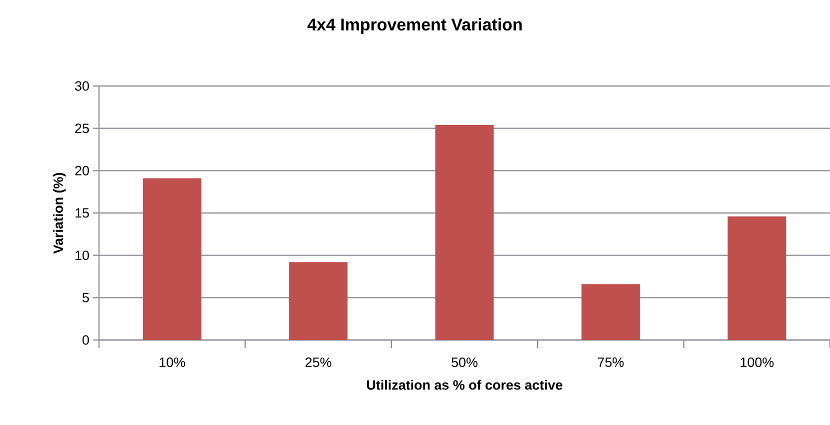 The image size is (830, 425). I want to click on y-tick-label: 25, so click(82, 129).